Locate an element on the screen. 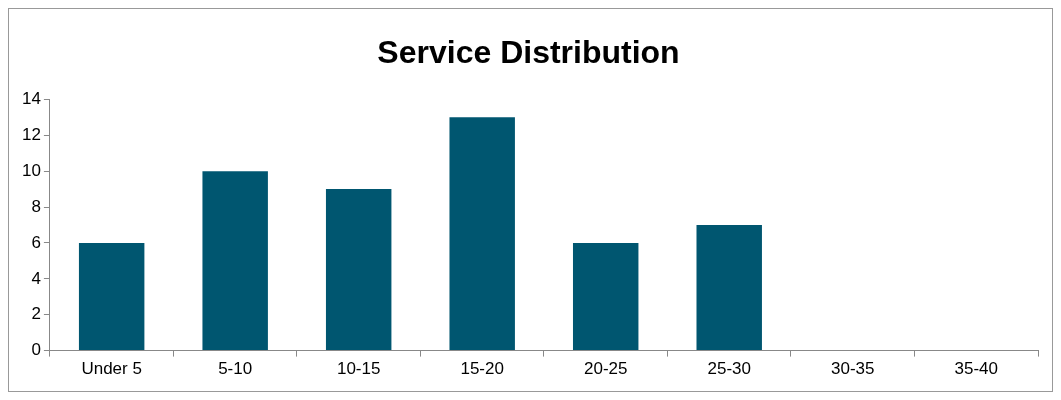 The width and height of the screenshot is (1061, 400). x-tick-label: 35-40 is located at coordinates (976, 369).